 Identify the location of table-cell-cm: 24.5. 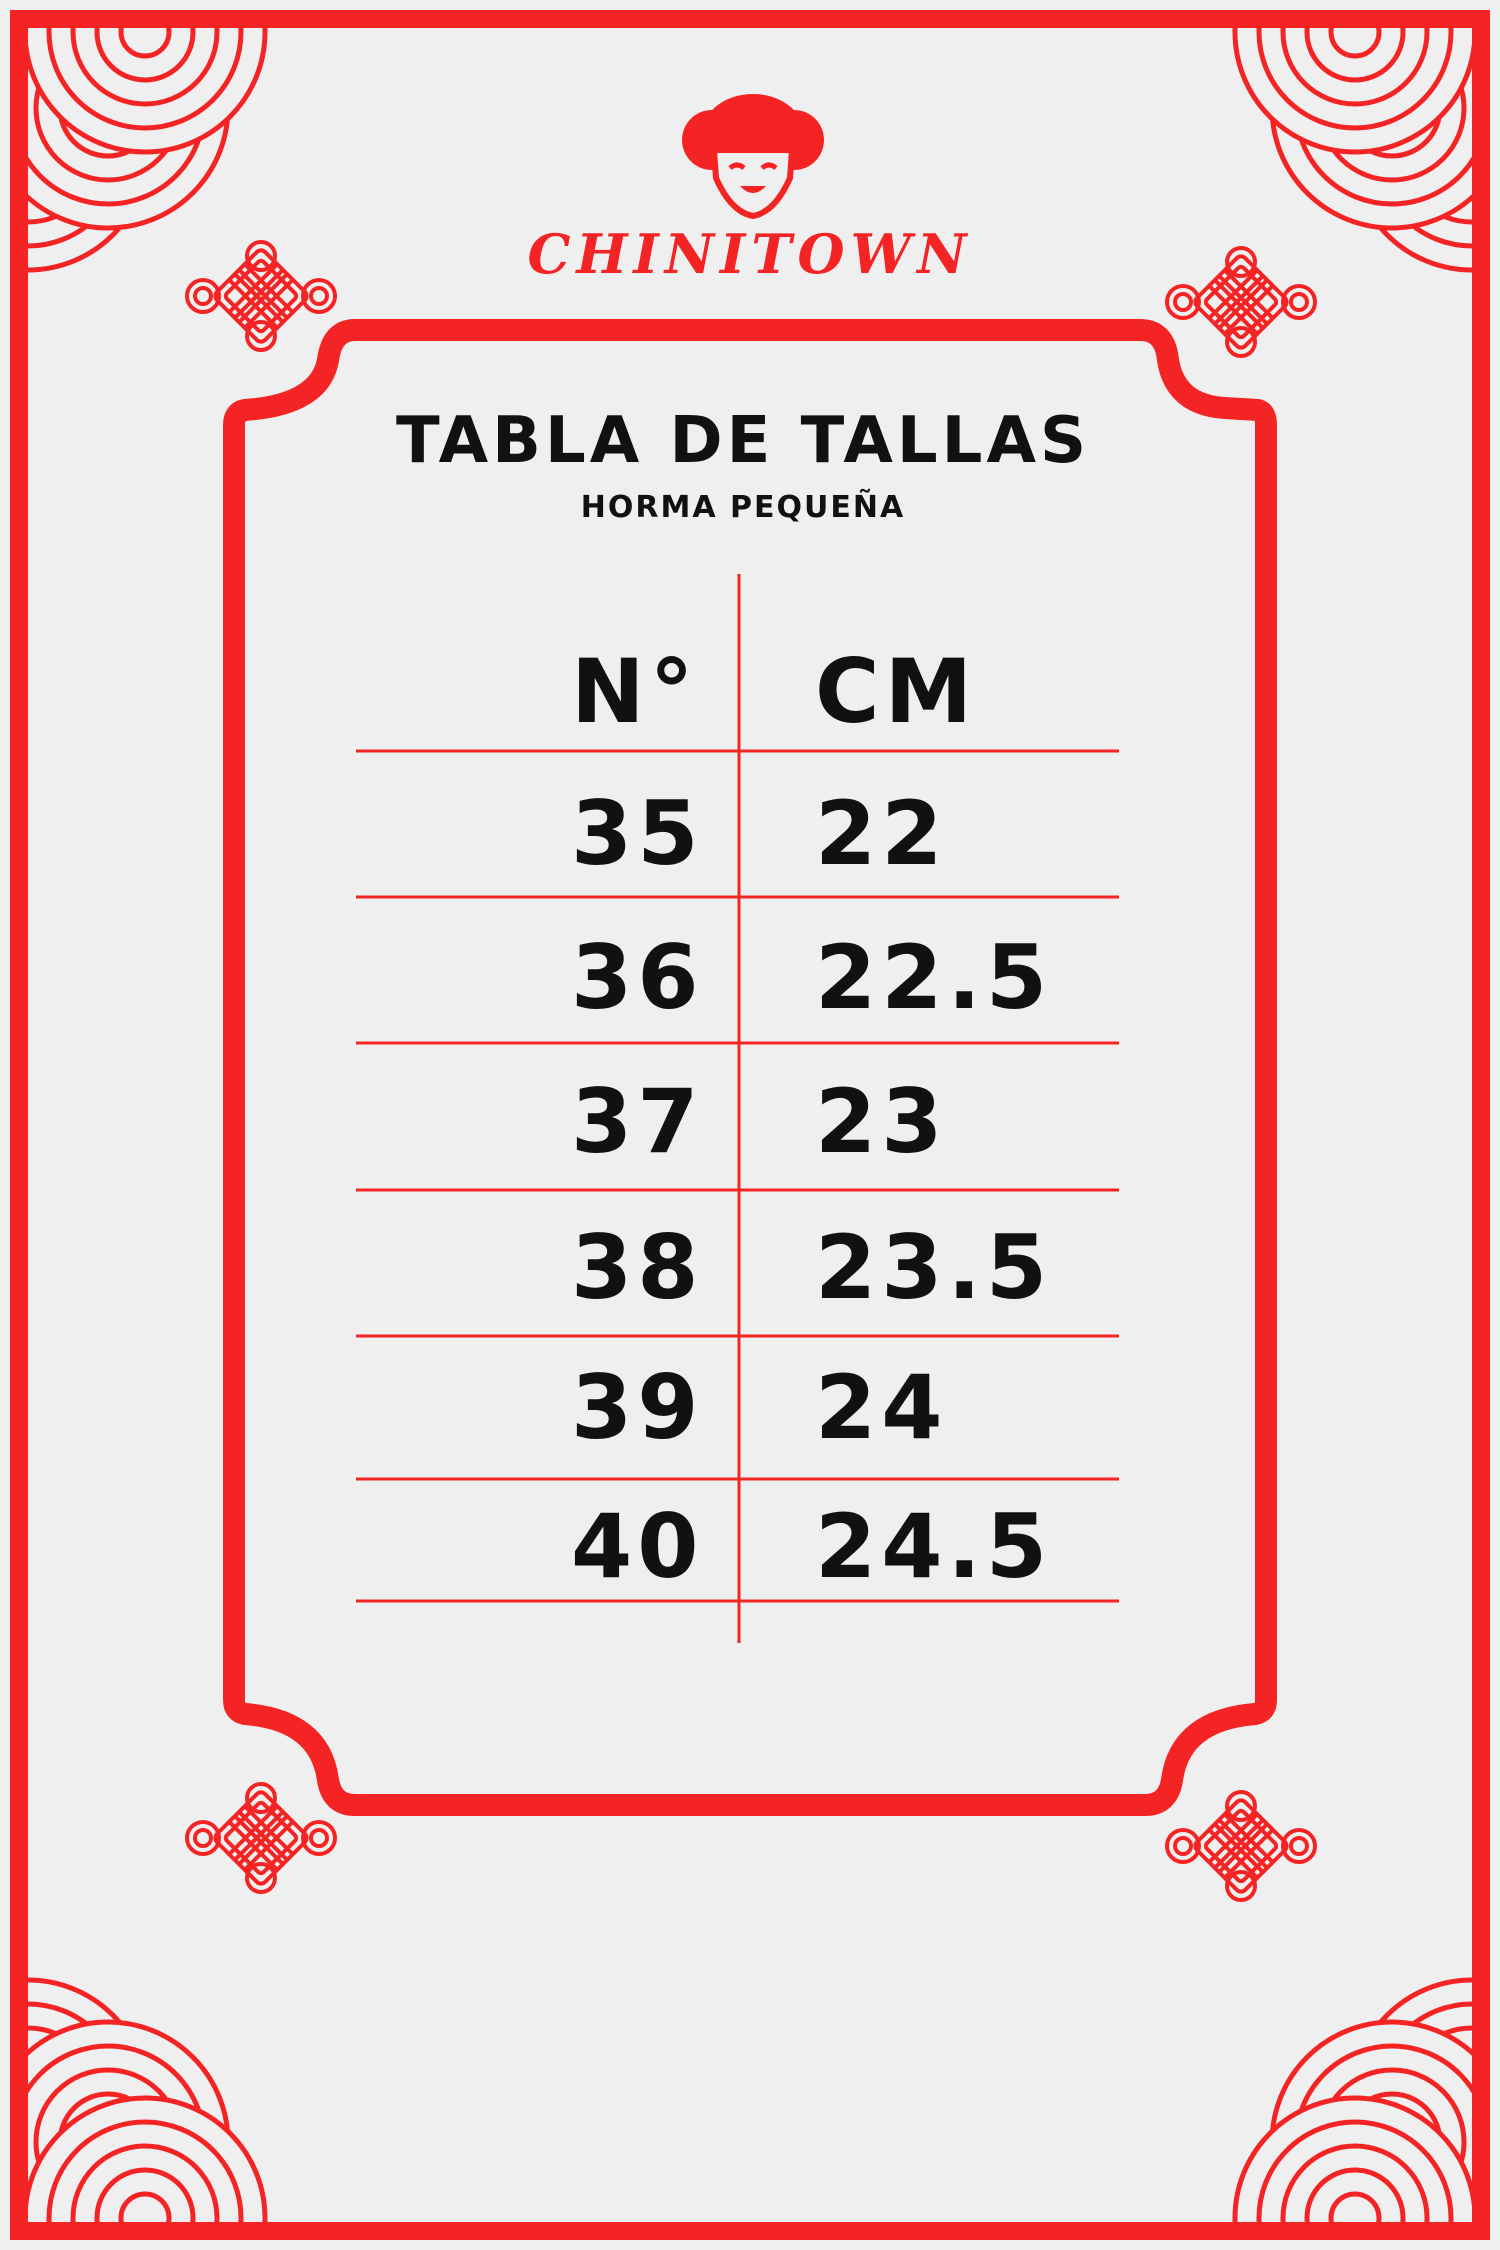
(934, 1546).